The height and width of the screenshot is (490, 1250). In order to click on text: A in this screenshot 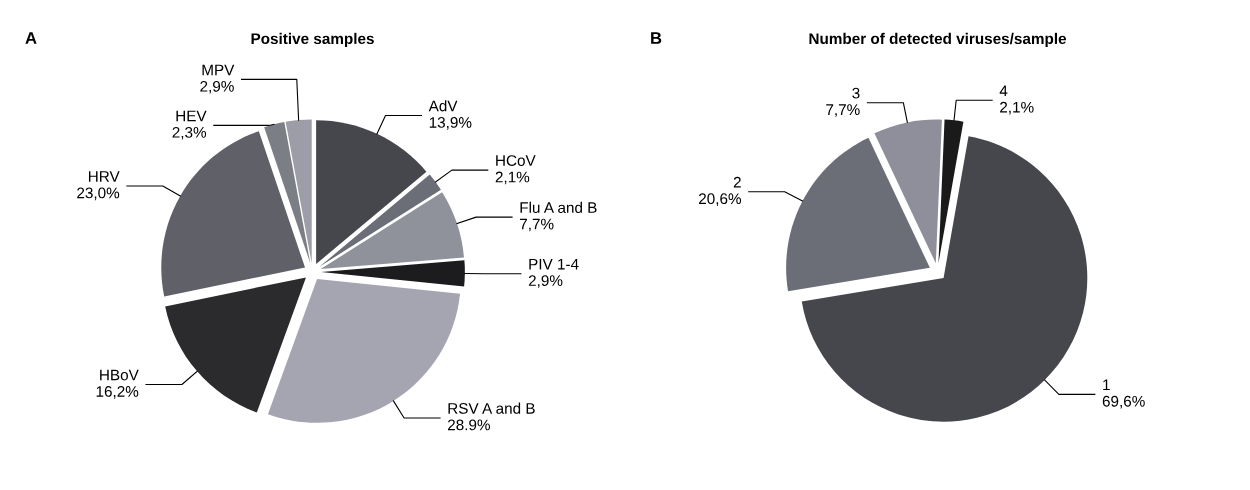, I will do `click(31, 38)`.